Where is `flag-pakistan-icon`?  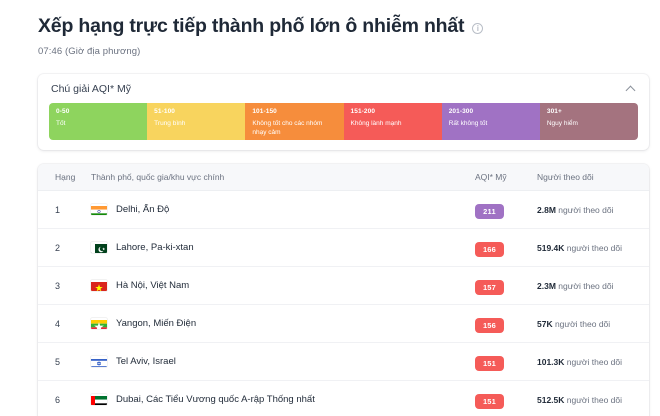
flag-pakistan-icon is located at coordinates (99, 248).